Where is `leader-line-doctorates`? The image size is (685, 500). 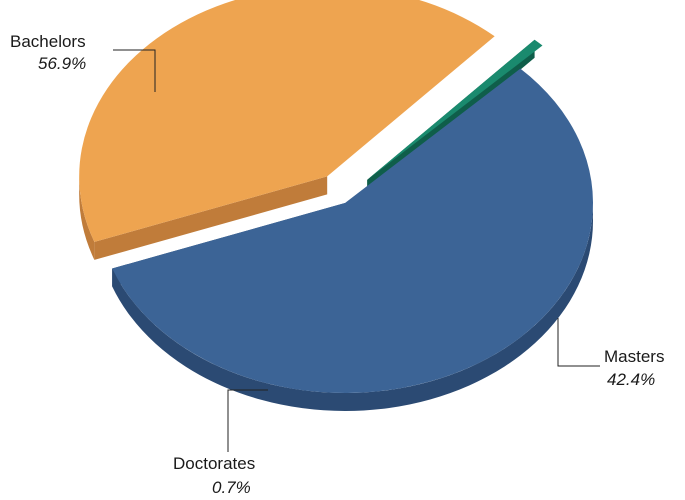
leader-line-doctorates is located at coordinates (247, 420).